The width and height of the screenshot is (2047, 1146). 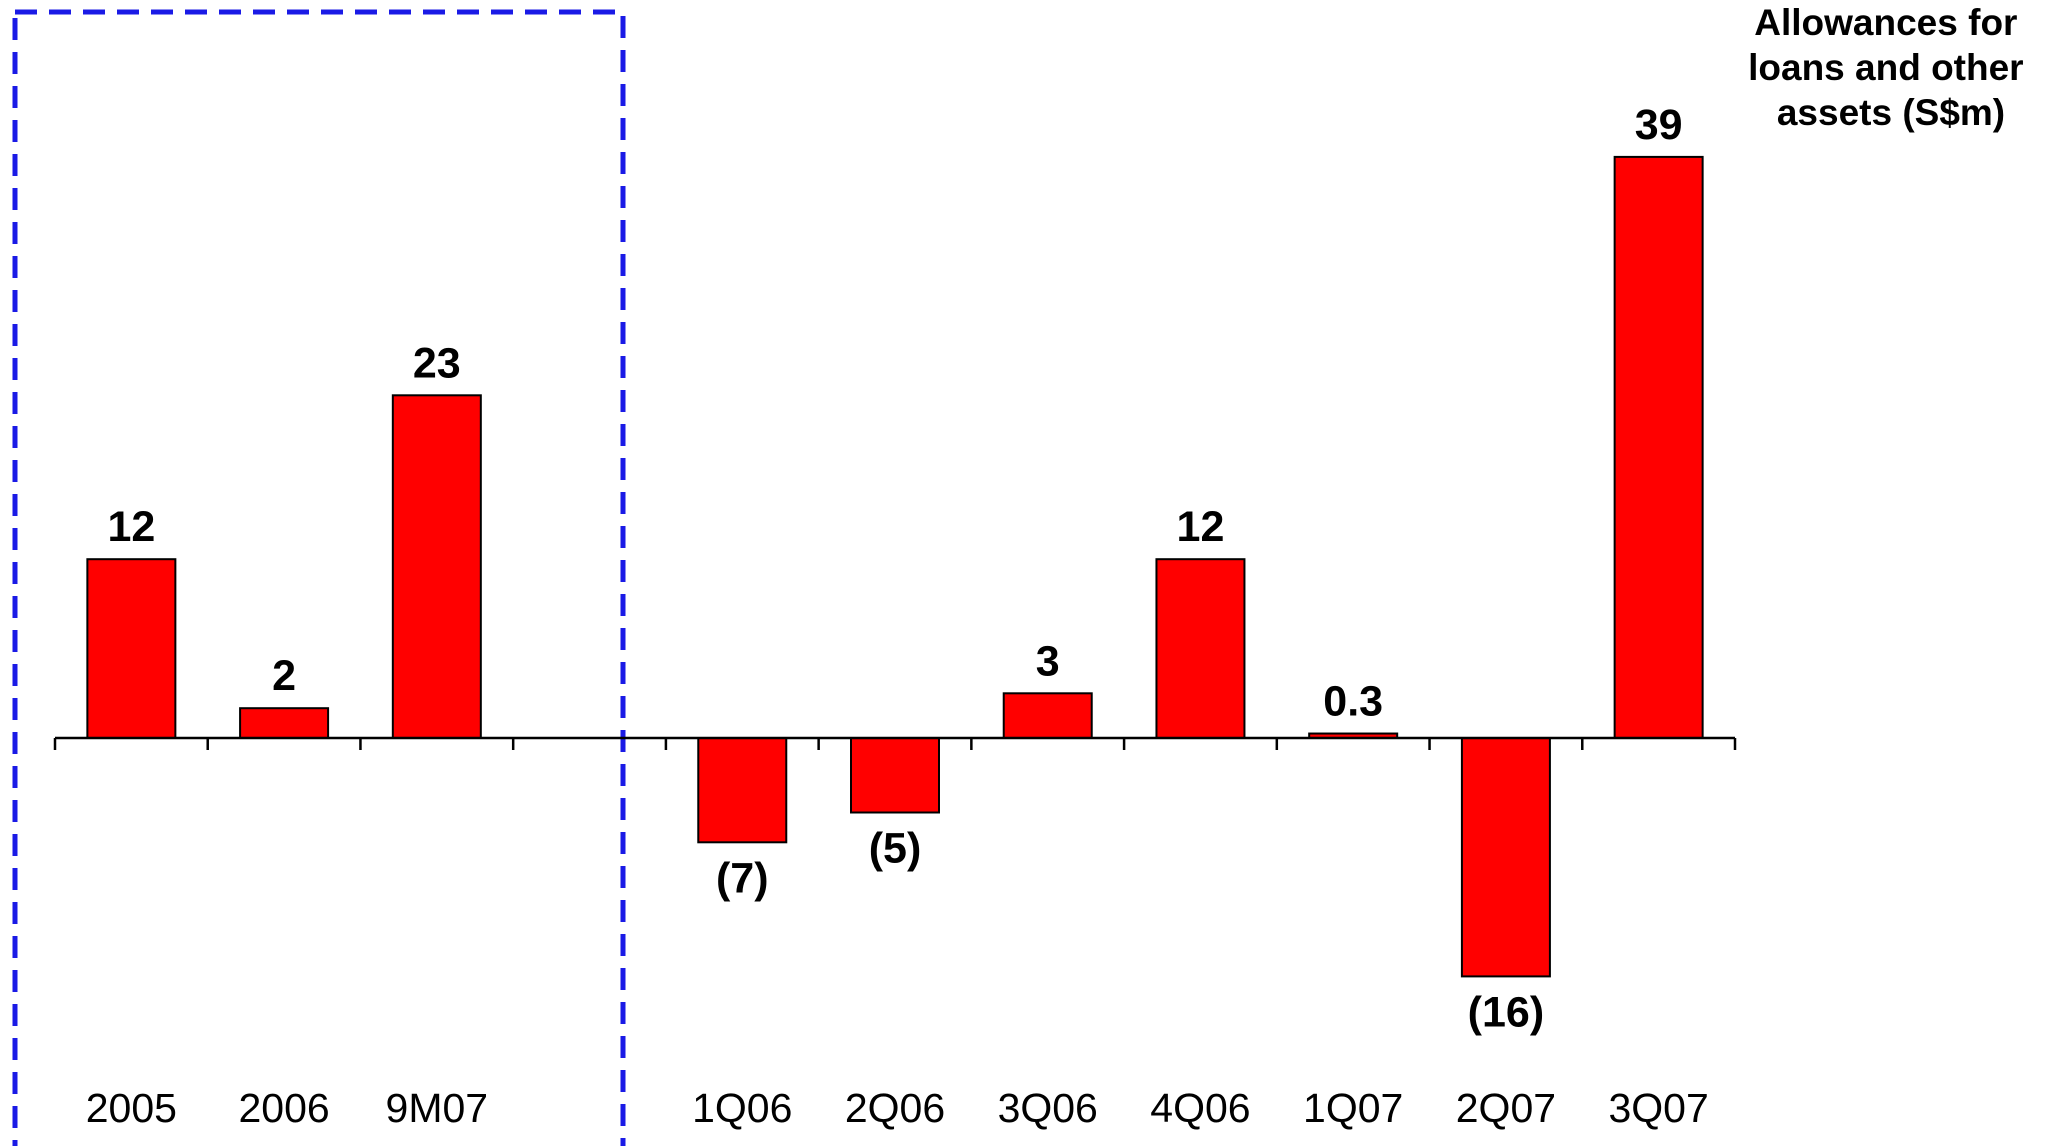 I want to click on bar-1q06, so click(x=742, y=790).